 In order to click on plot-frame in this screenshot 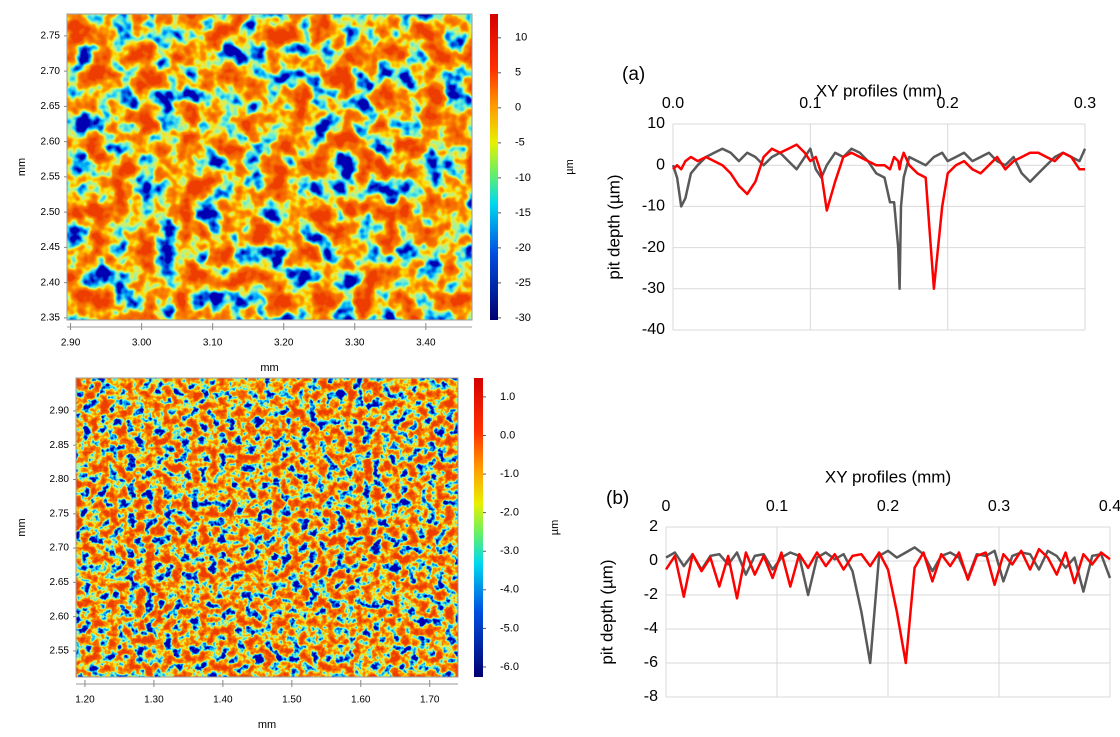, I will do `click(267, 527)`.